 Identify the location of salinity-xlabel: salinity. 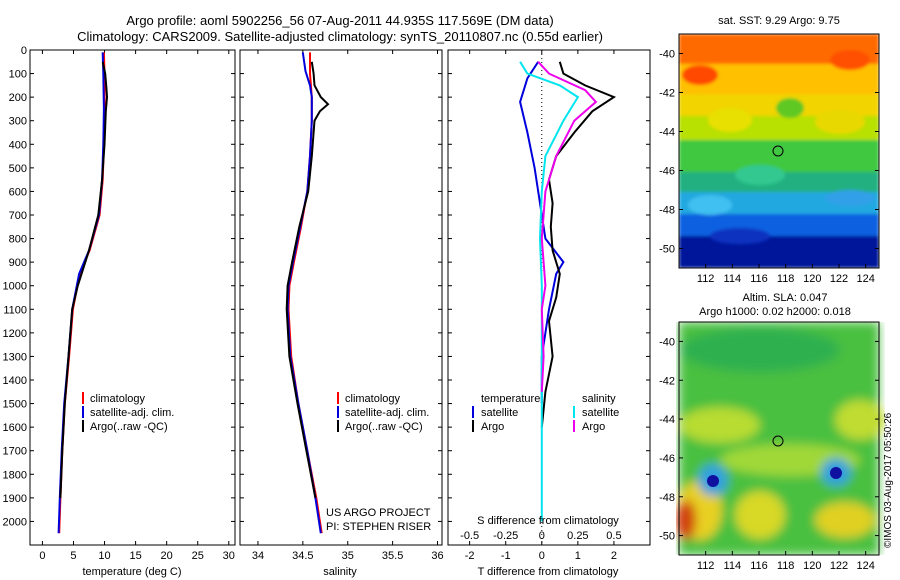
(340, 572).